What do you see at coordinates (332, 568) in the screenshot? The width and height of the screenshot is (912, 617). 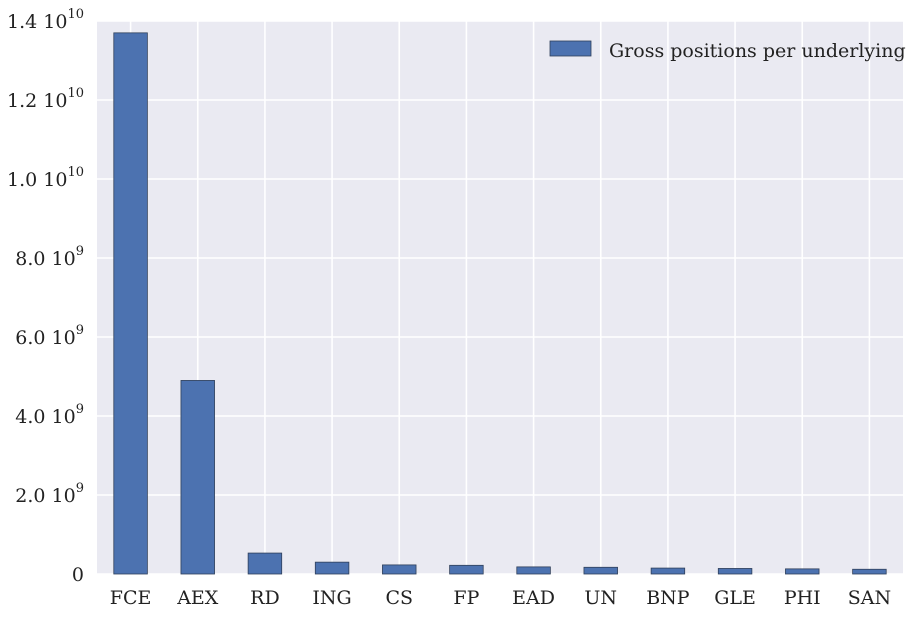 I see `bar-ing` at bounding box center [332, 568].